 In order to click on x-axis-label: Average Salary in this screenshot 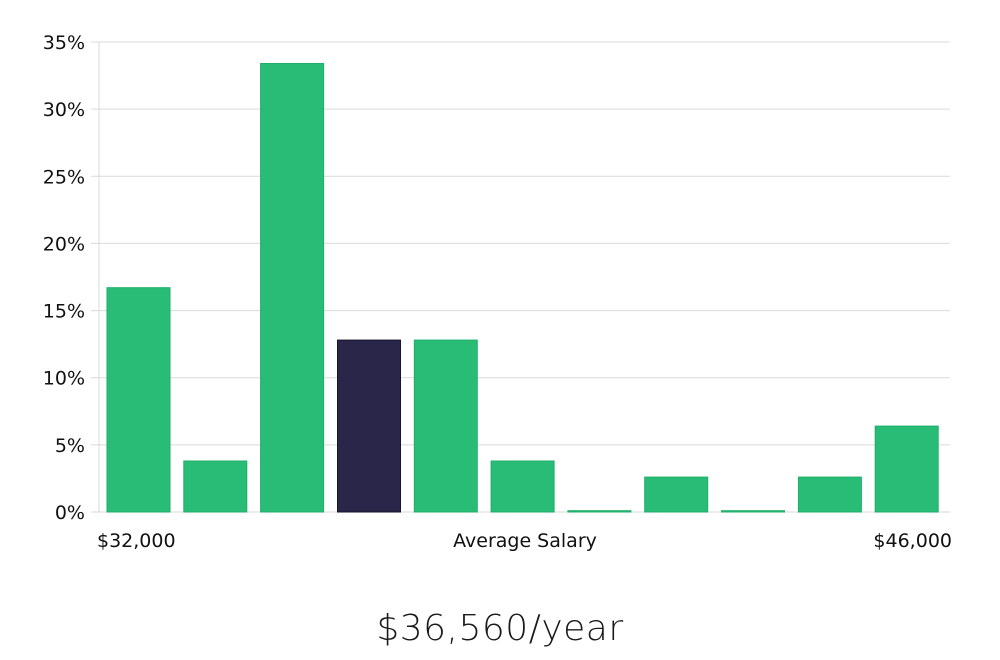, I will do `click(525, 541)`.